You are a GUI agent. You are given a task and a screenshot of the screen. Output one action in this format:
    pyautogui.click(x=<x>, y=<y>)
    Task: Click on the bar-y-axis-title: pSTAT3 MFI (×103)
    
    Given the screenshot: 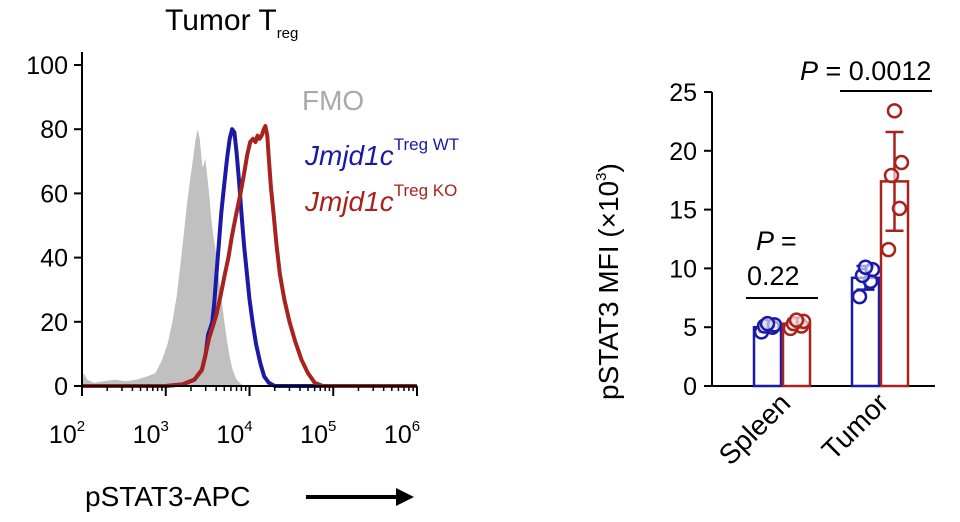 What is the action you would take?
    pyautogui.click(x=608, y=281)
    